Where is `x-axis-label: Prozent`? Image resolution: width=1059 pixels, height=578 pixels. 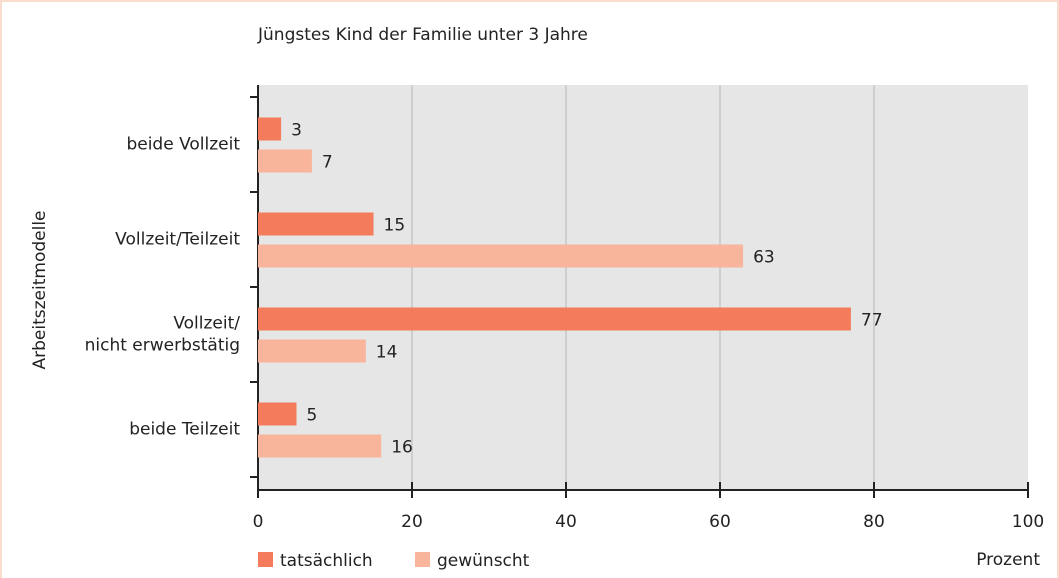 x-axis-label: Prozent is located at coordinates (1008, 560).